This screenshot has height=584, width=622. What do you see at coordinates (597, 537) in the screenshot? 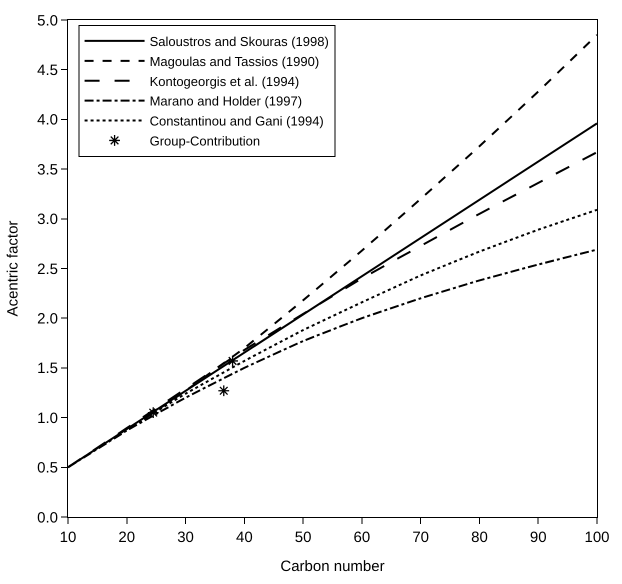
I see `x-tick-label: 100` at bounding box center [597, 537].